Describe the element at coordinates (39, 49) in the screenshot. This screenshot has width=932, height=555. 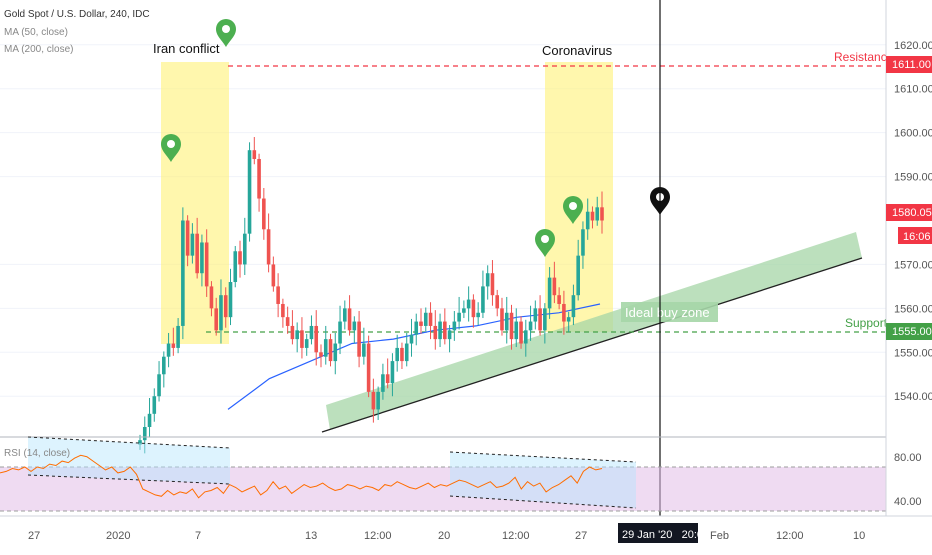
I see `ma200-legend: MA (200, close)` at that location.